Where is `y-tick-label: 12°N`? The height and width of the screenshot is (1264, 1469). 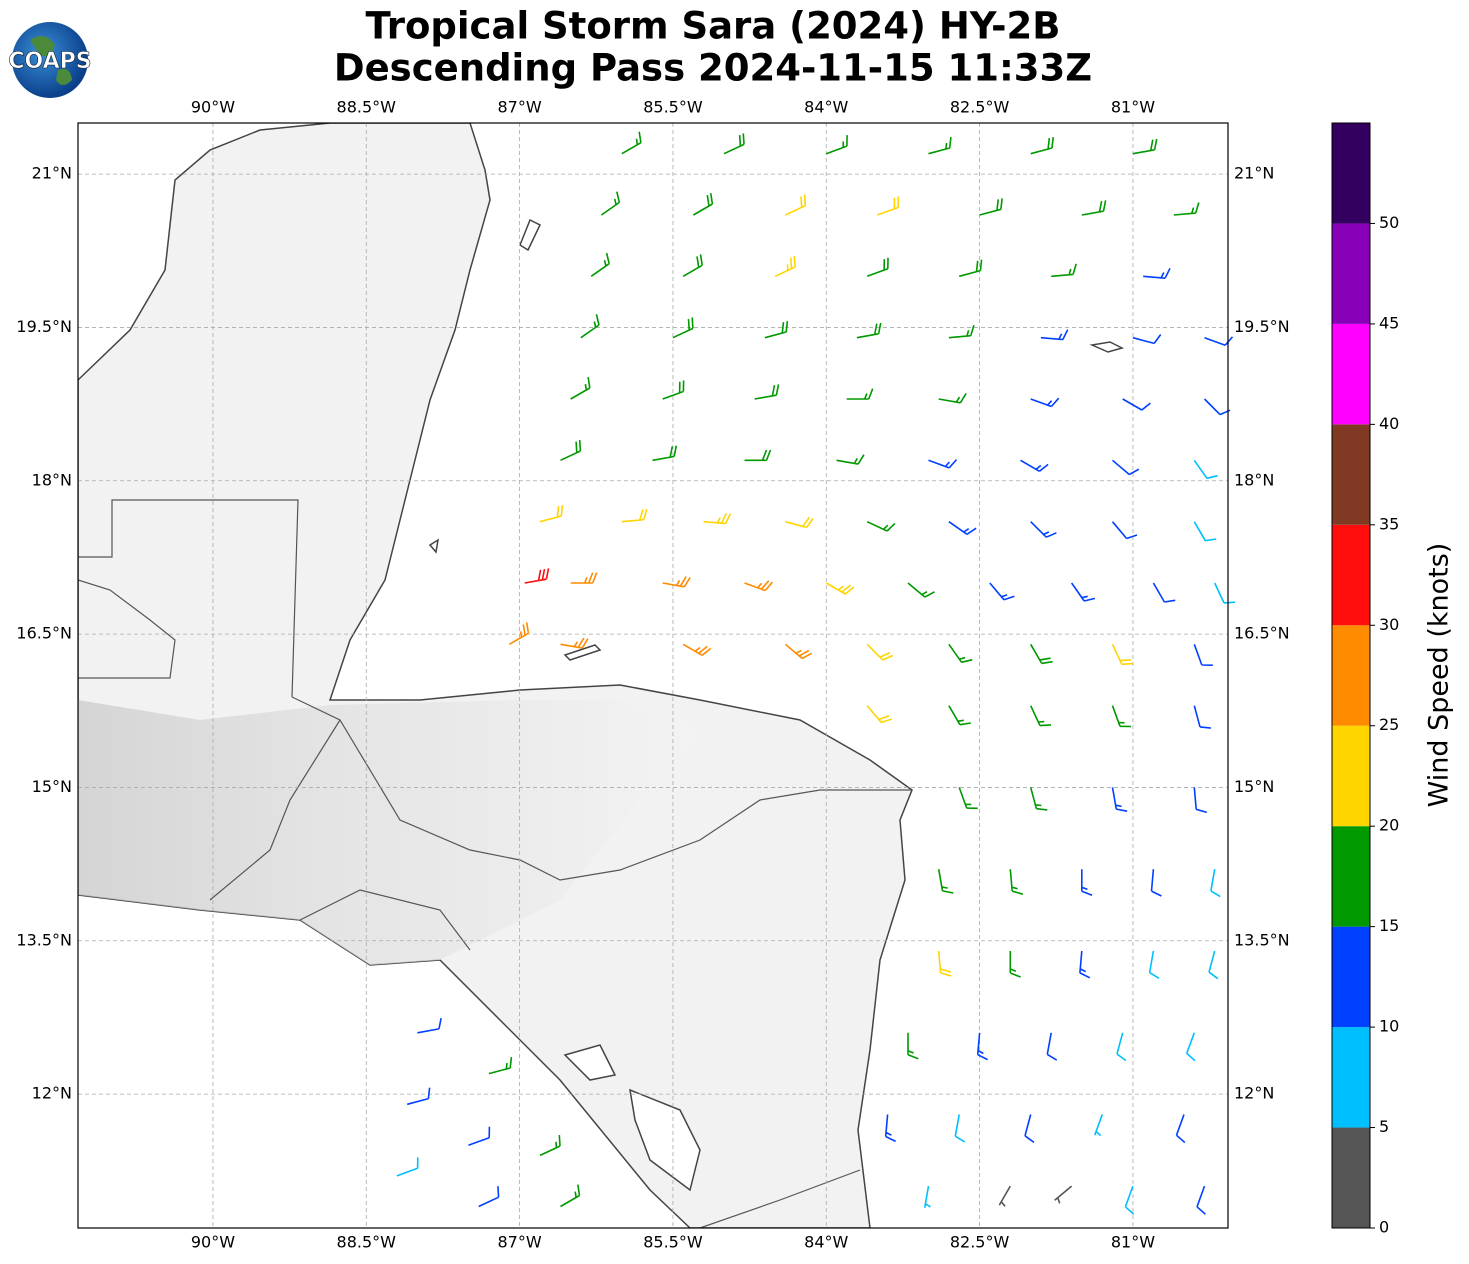
y-tick-label: 12°N is located at coordinates (52, 1093).